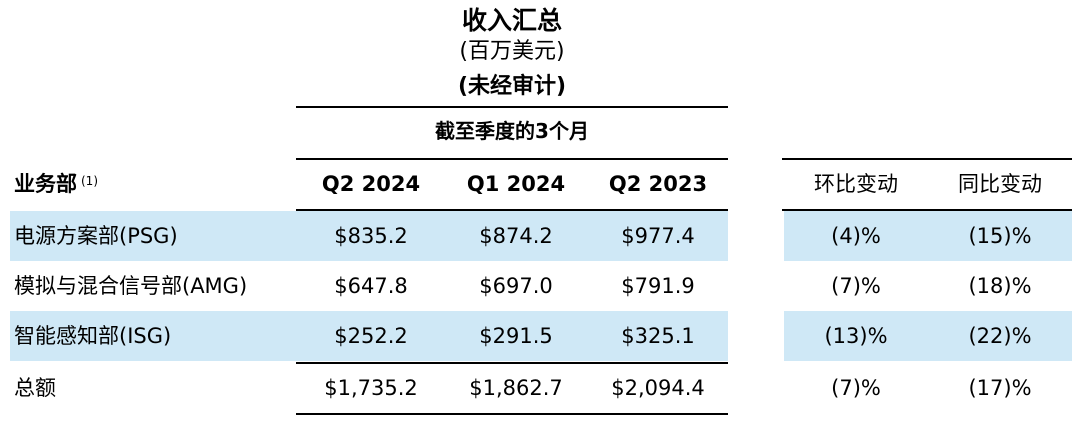 Image resolution: width=1080 pixels, height=423 pixels. What do you see at coordinates (856, 388) in the screenshot?
I see `total-qoq: (7)%` at bounding box center [856, 388].